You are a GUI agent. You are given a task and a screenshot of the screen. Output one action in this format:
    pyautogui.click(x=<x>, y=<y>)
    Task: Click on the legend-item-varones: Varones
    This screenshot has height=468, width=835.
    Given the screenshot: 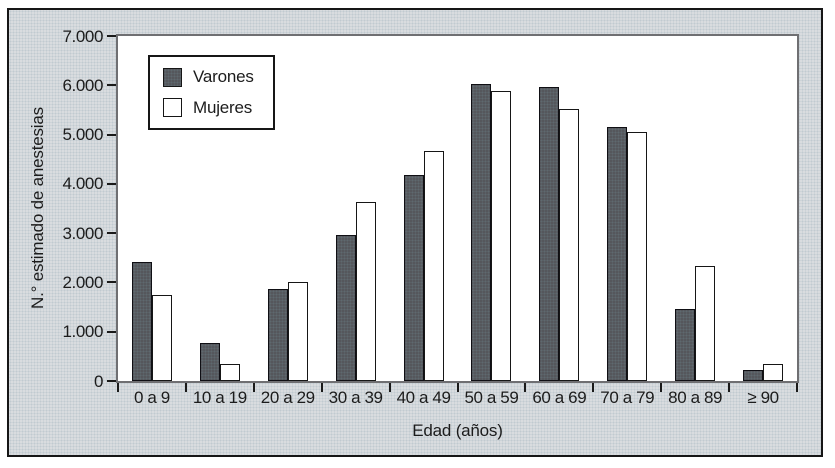 What is the action you would take?
    pyautogui.click(x=218, y=77)
    